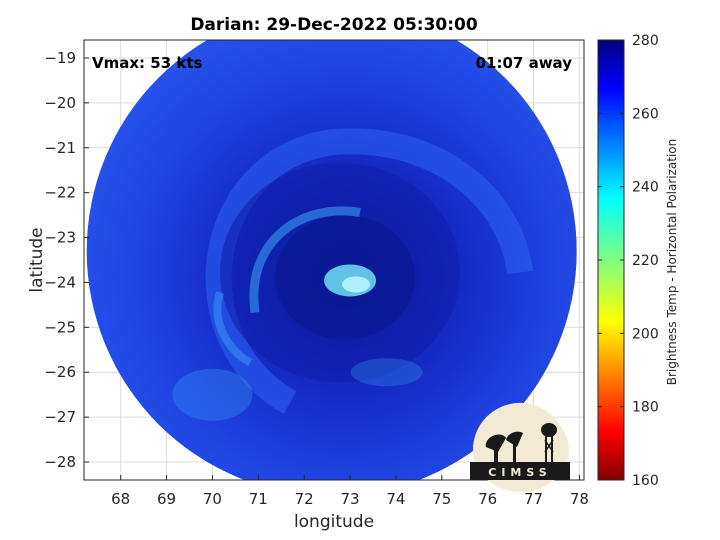 The height and width of the screenshot is (540, 720). I want to click on x-tick-label: 76, so click(487, 499).